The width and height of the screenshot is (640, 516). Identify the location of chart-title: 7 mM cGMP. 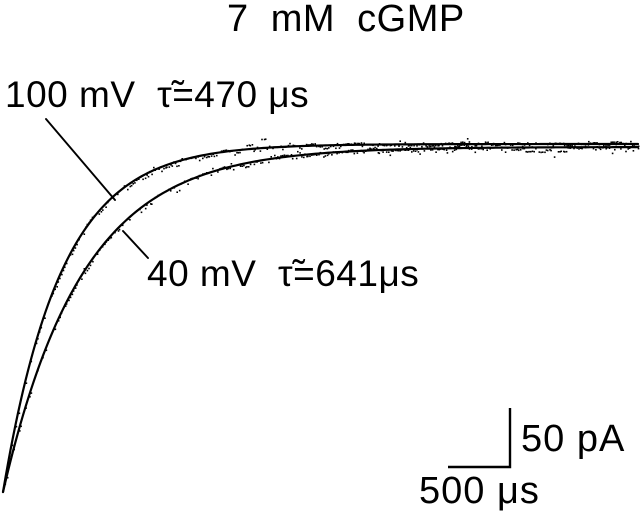
(346, 20).